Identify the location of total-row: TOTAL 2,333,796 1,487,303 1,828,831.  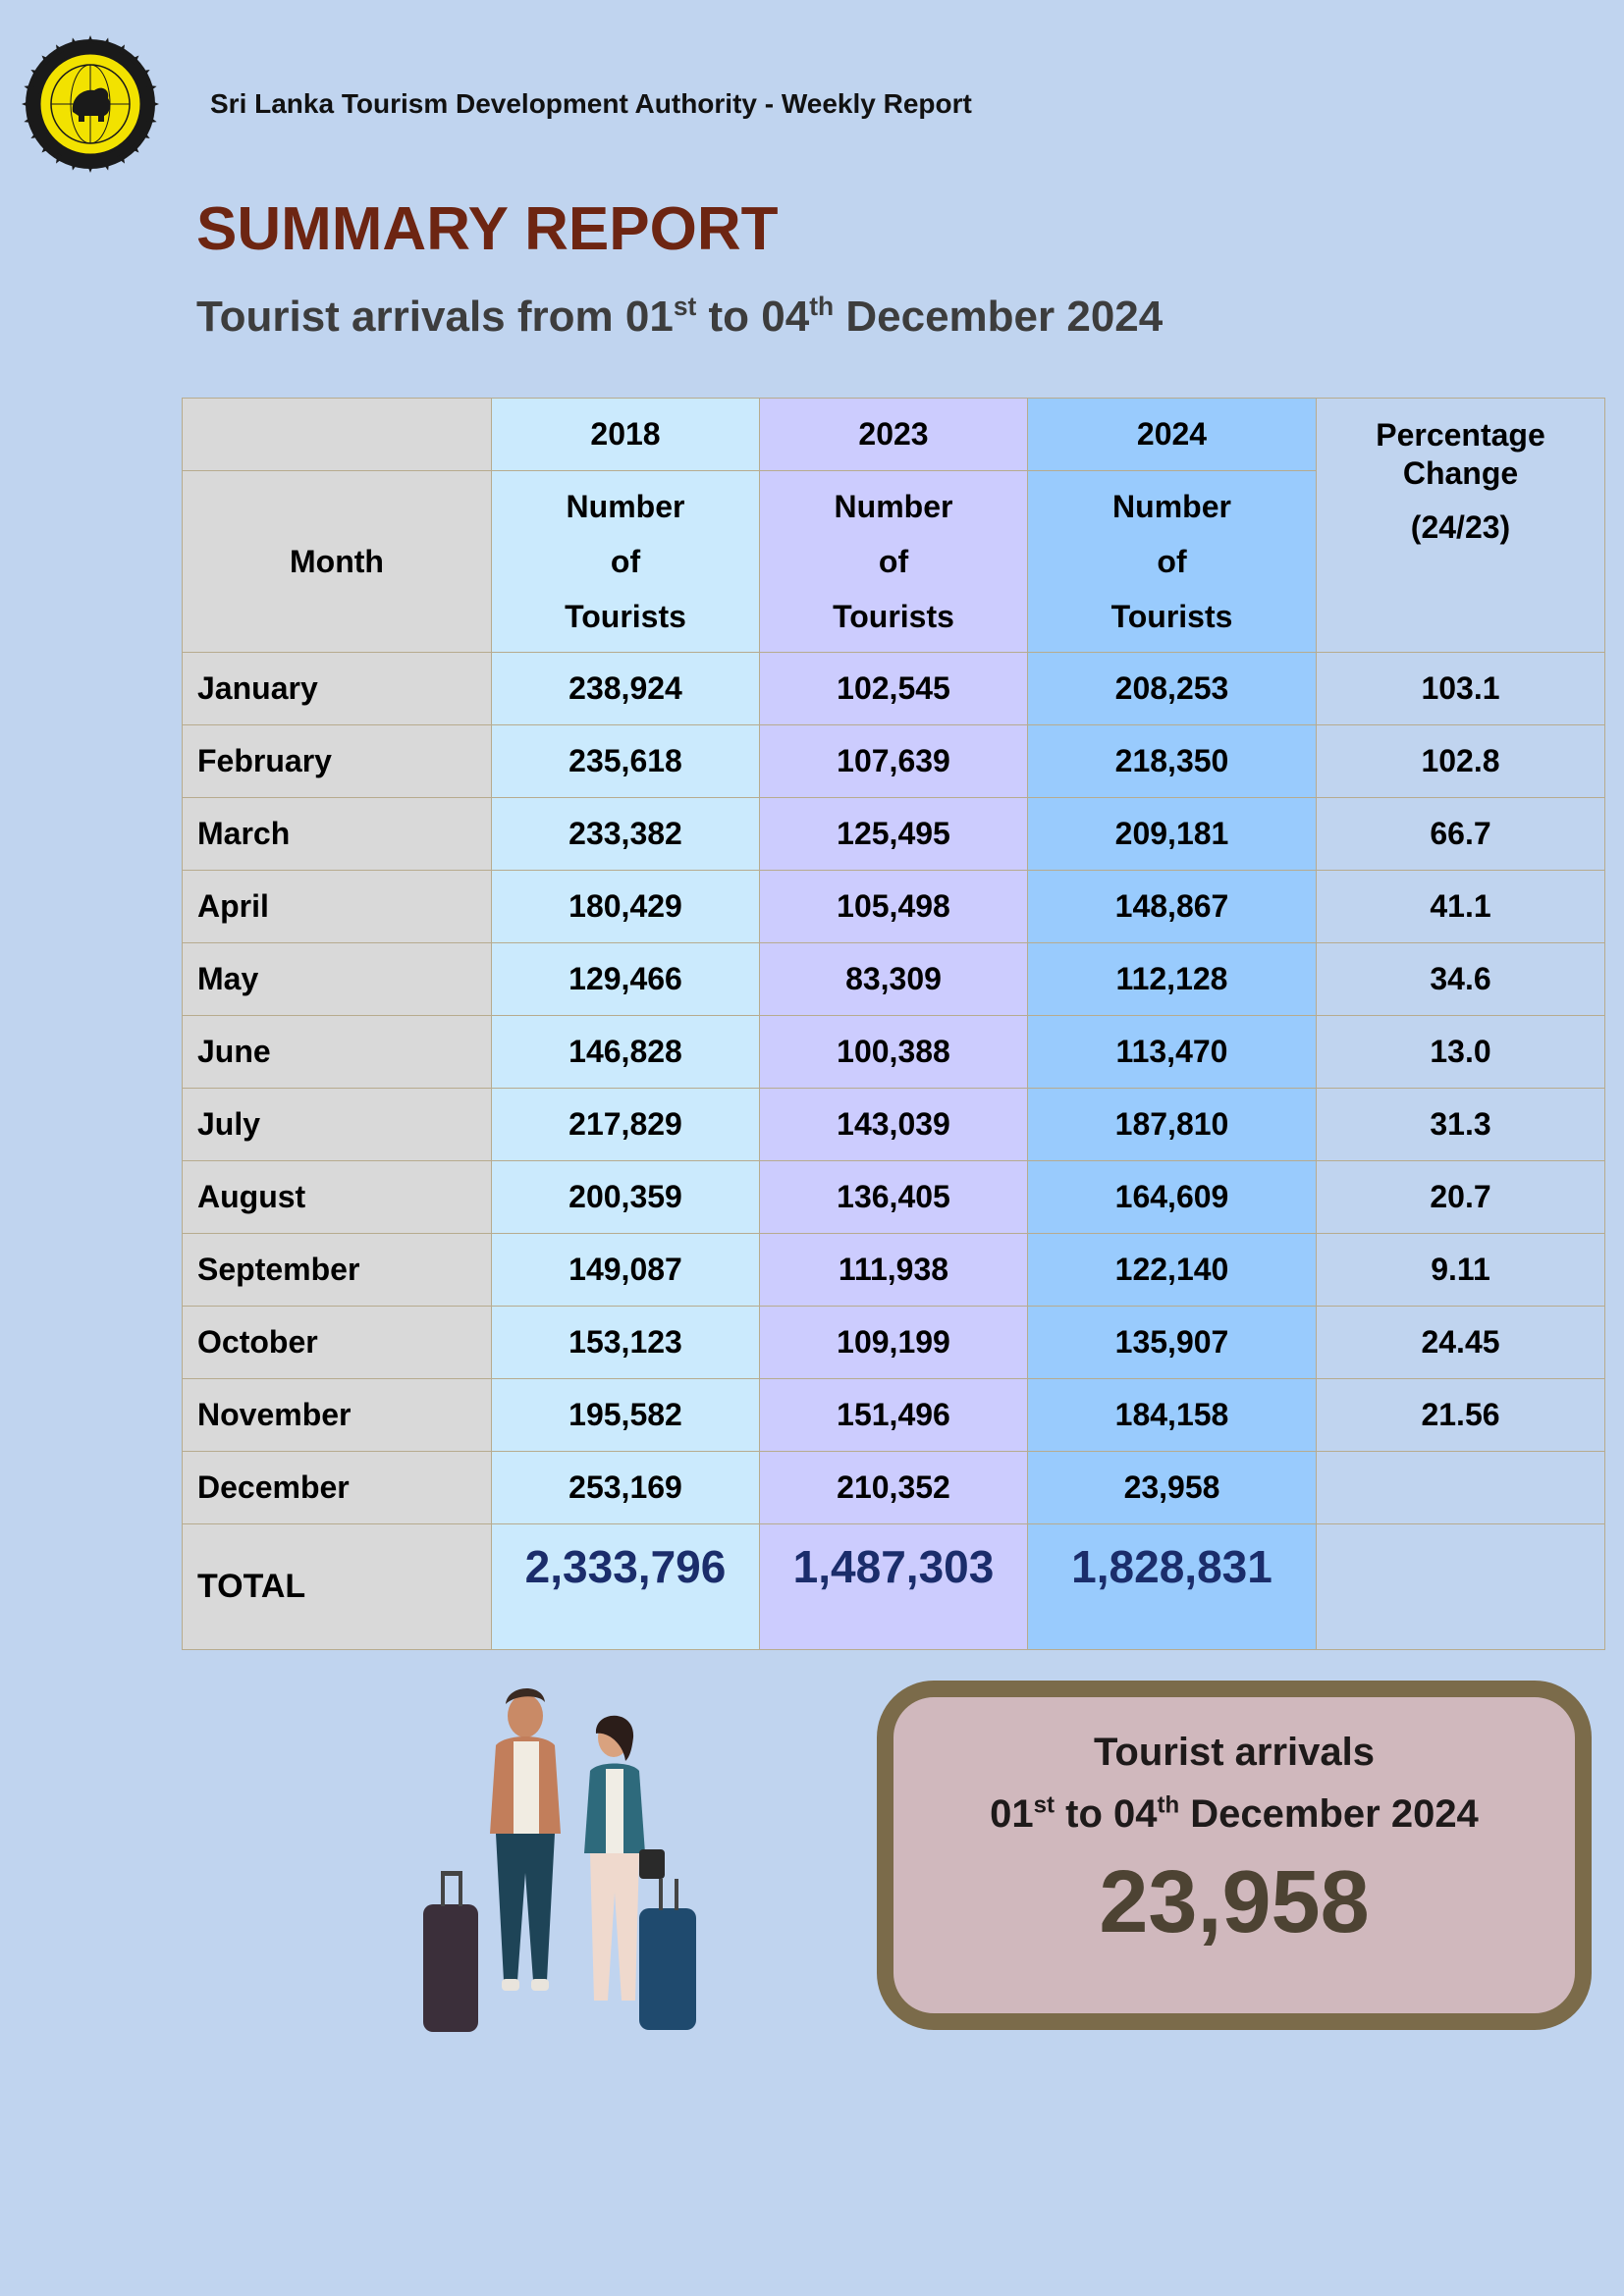
(893, 1587).